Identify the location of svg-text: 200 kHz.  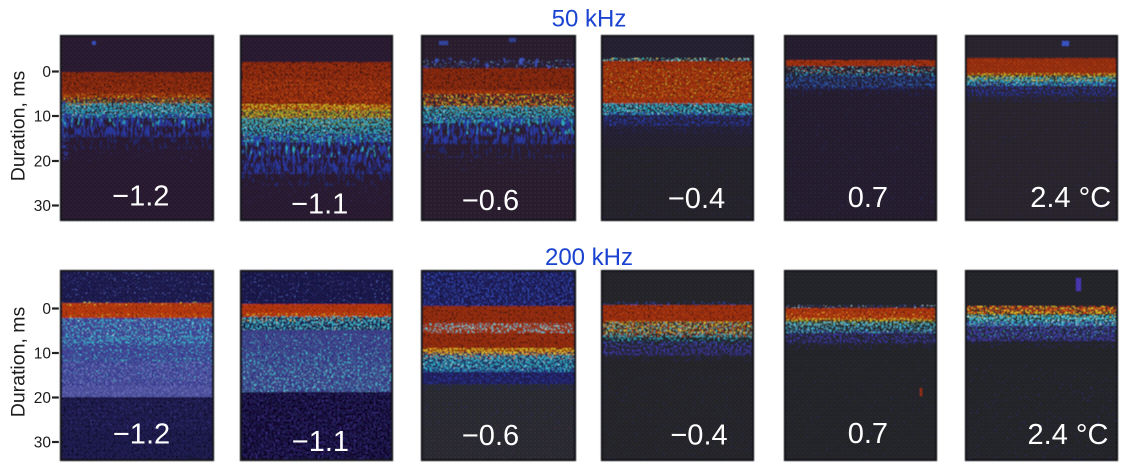
(589, 257).